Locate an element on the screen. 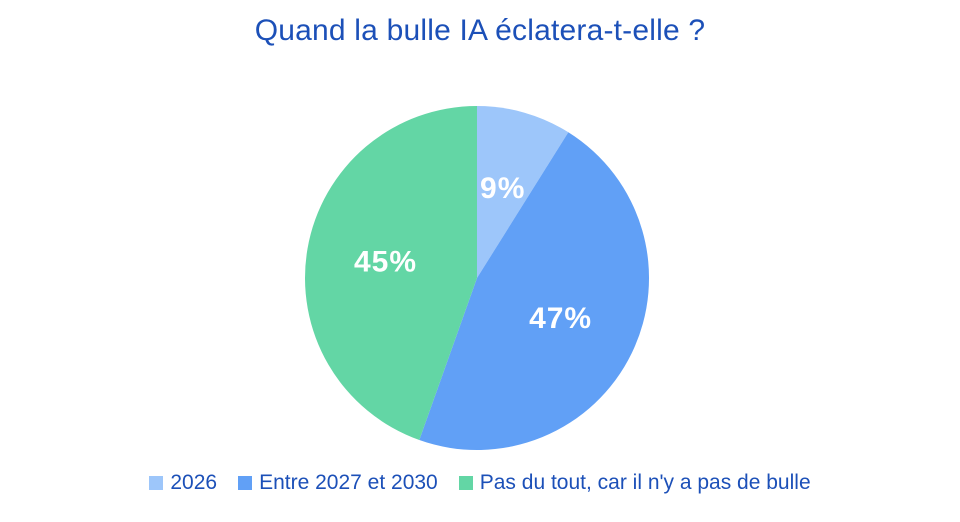  legend-label: Pas du tout, car il n'y a pas de bulle is located at coordinates (645, 482).